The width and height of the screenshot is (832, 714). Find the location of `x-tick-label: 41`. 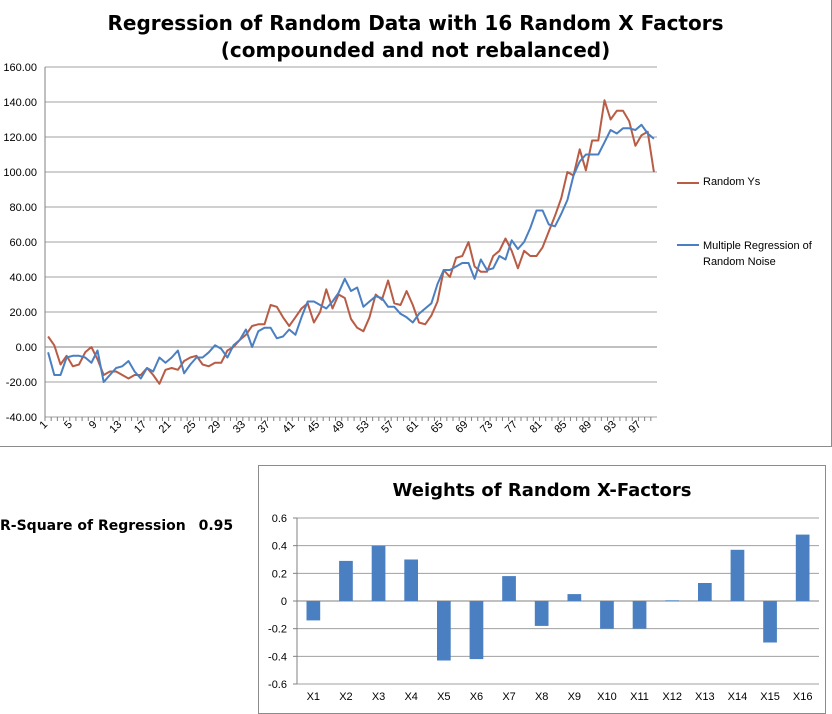

x-tick-label: 41 is located at coordinates (288, 427).